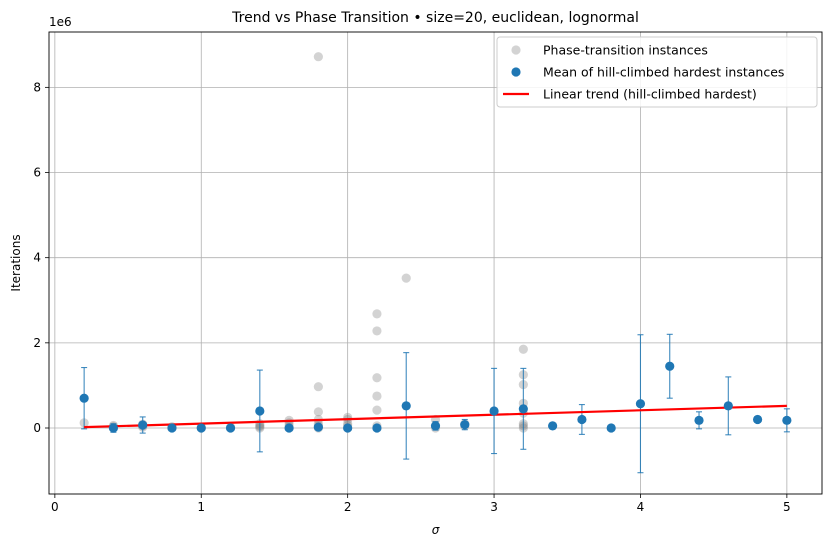  I want to click on y-axis-label: Iterations, so click(16, 262).